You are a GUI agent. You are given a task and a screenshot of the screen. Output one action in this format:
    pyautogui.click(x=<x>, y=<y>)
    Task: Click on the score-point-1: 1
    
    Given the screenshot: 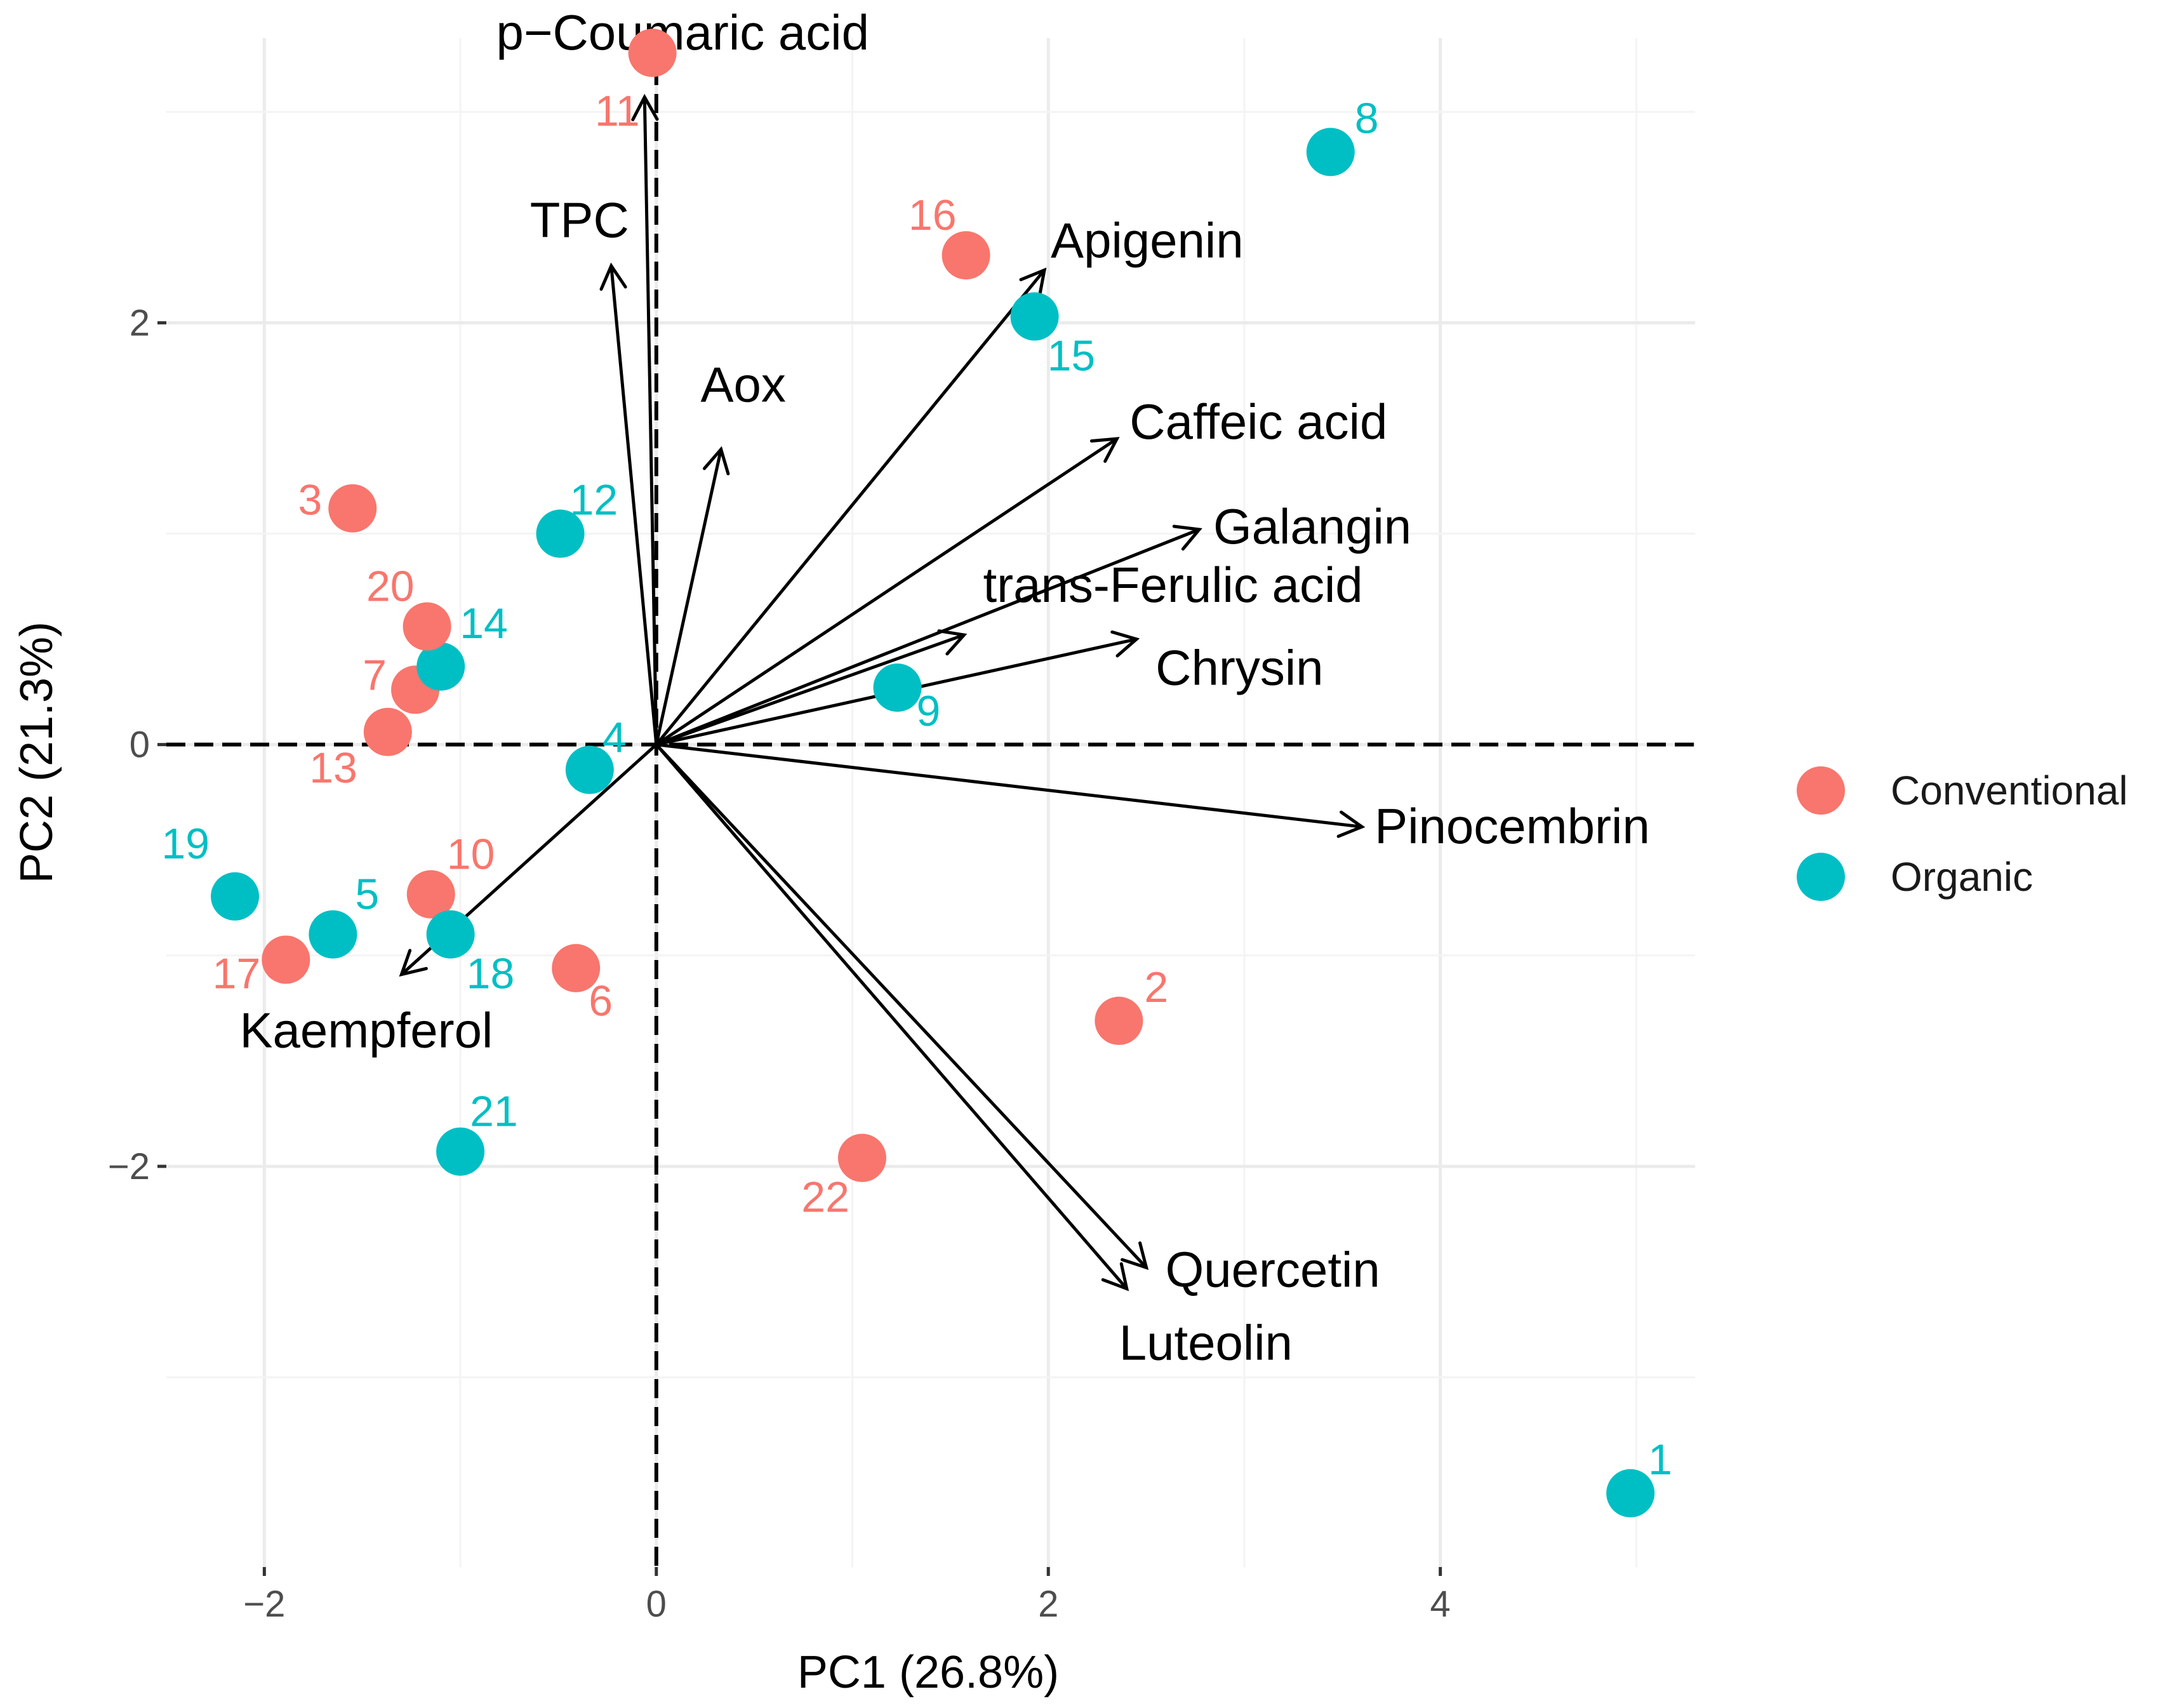 What is the action you would take?
    pyautogui.click(x=1639, y=1477)
    